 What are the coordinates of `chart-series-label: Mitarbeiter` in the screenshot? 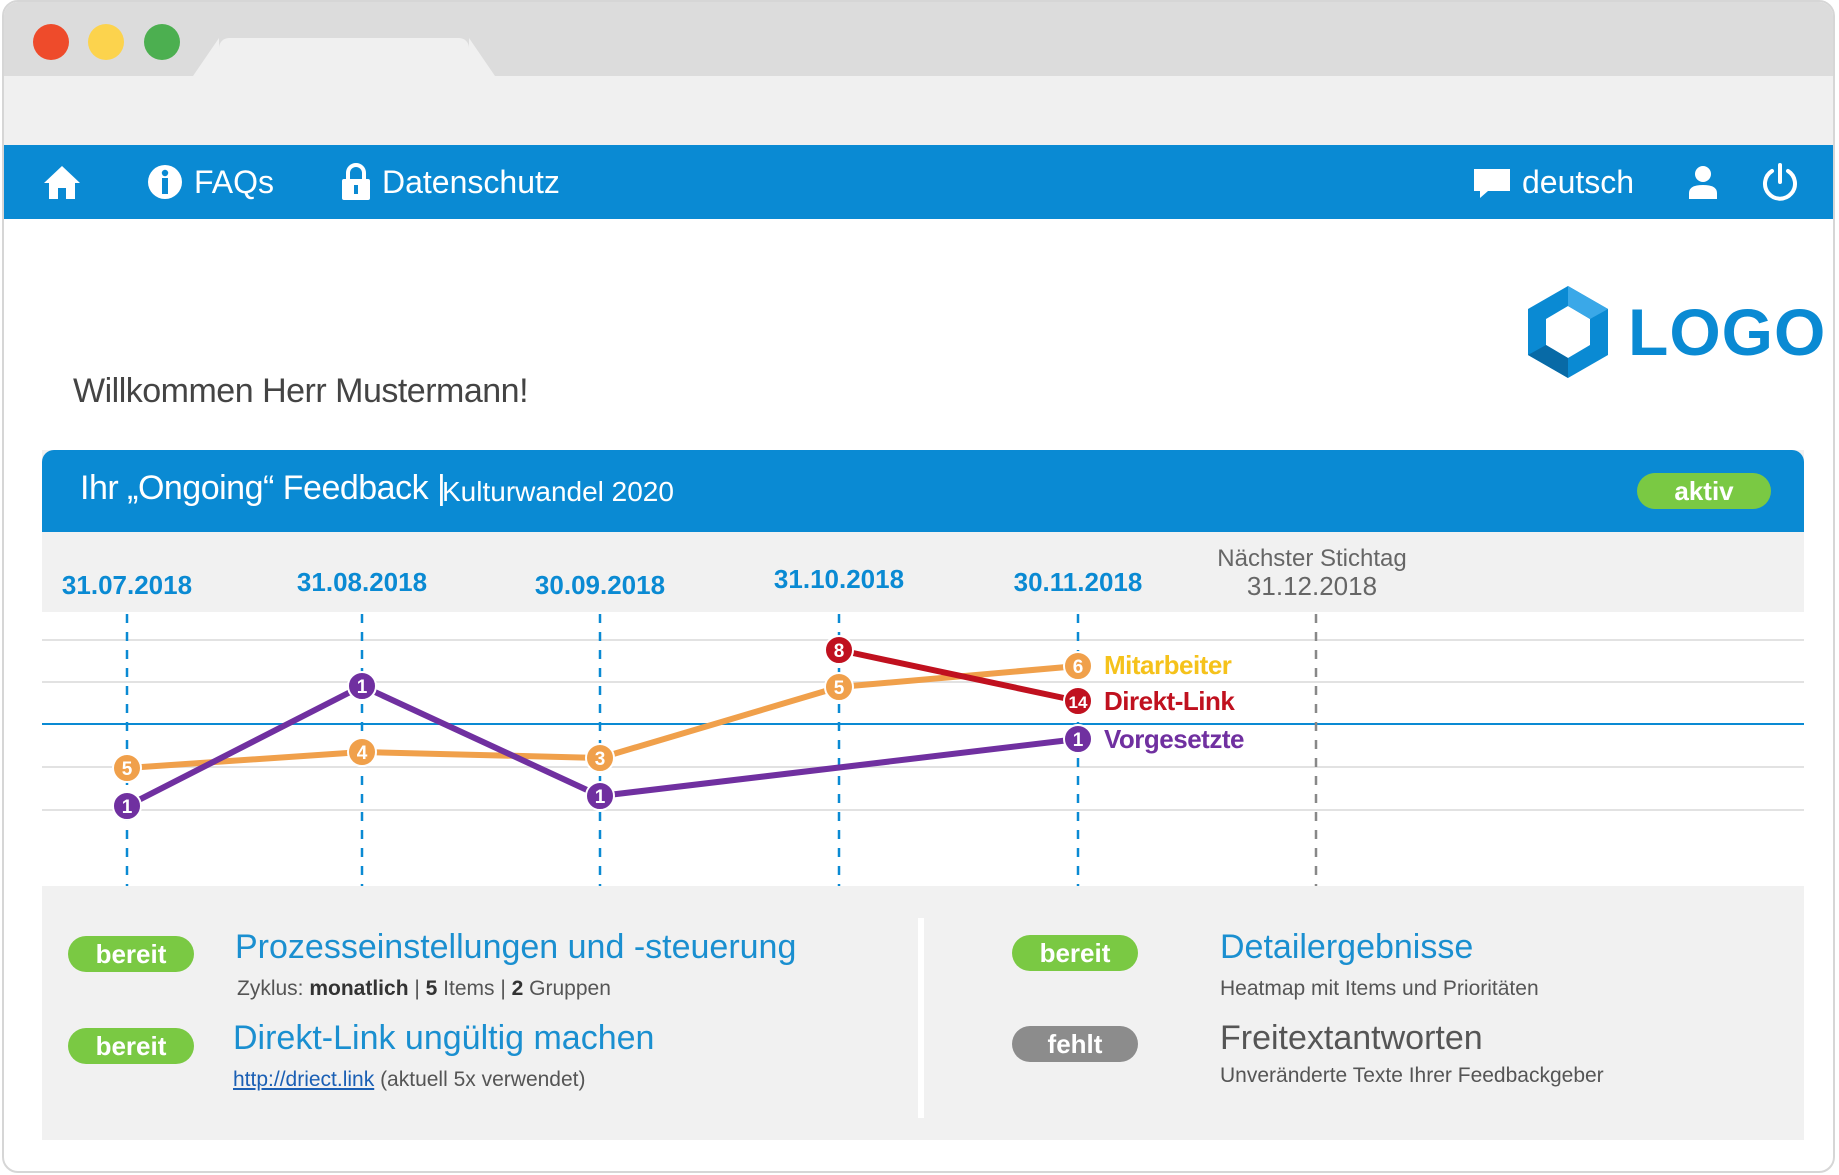 It's located at (1168, 665).